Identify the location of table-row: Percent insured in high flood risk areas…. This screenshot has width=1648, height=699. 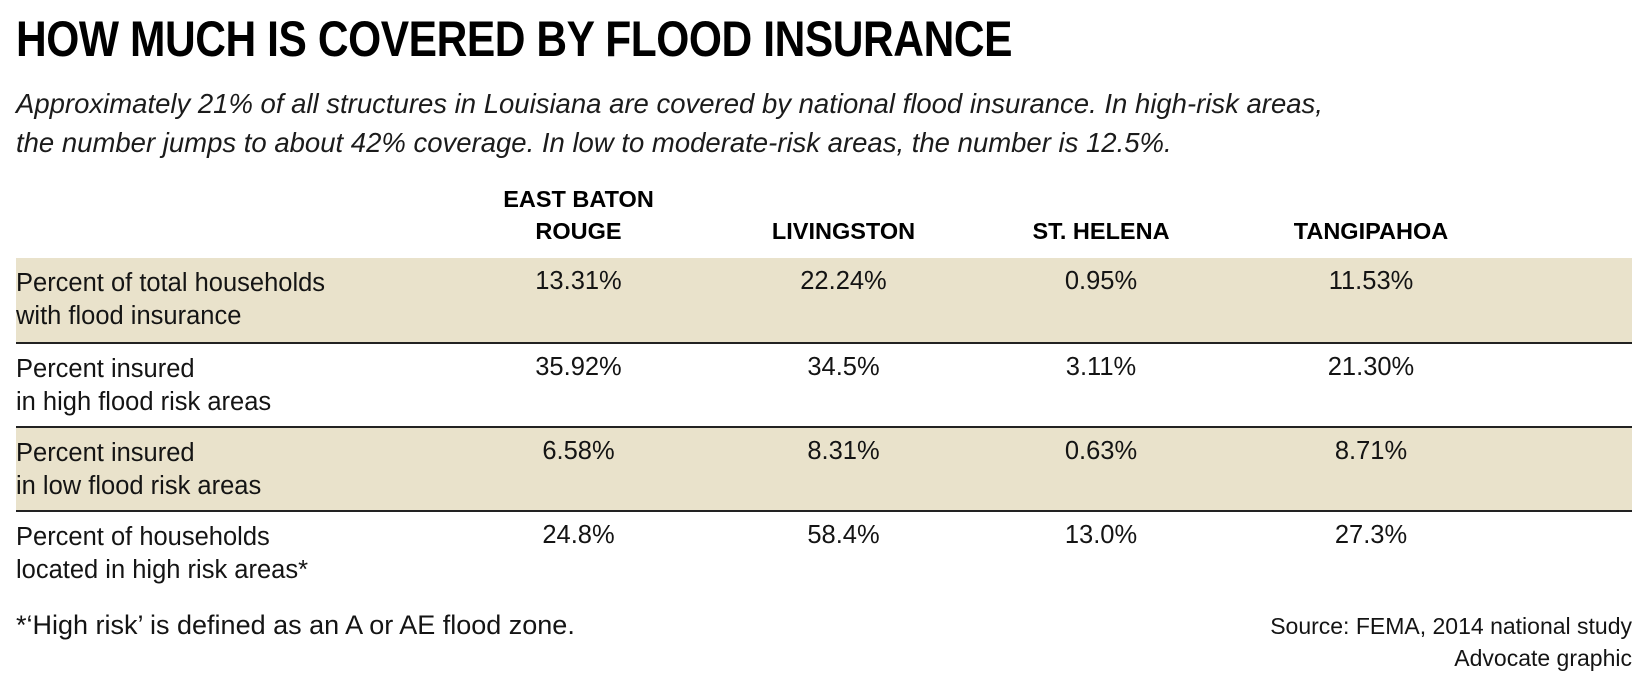
(824, 383).